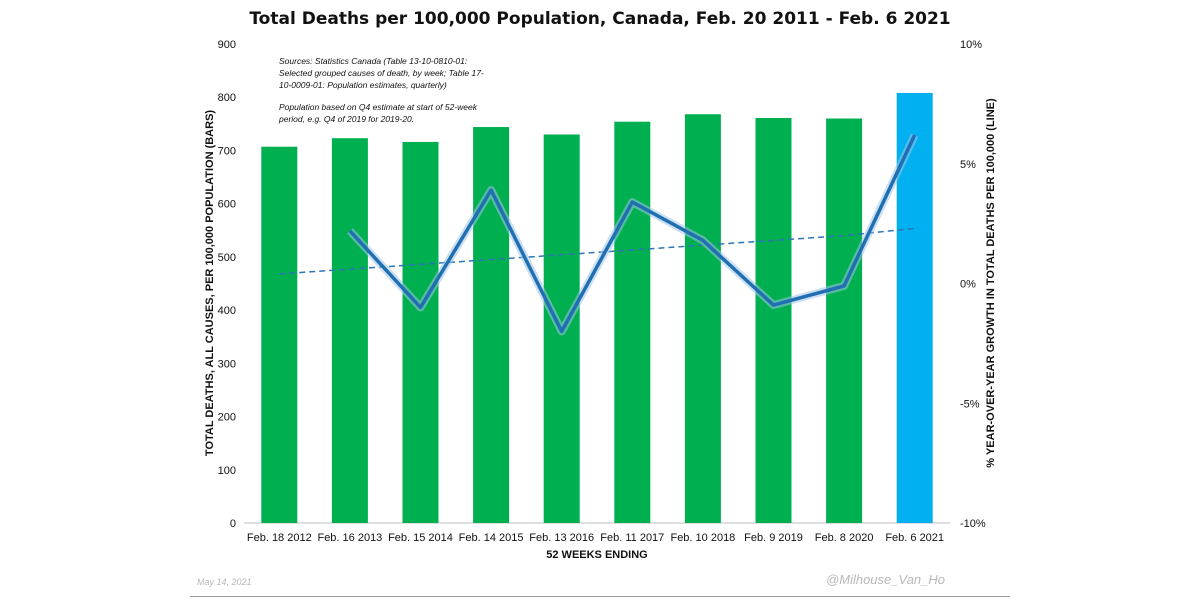  What do you see at coordinates (227, 98) in the screenshot?
I see `y-tick-label: 800` at bounding box center [227, 98].